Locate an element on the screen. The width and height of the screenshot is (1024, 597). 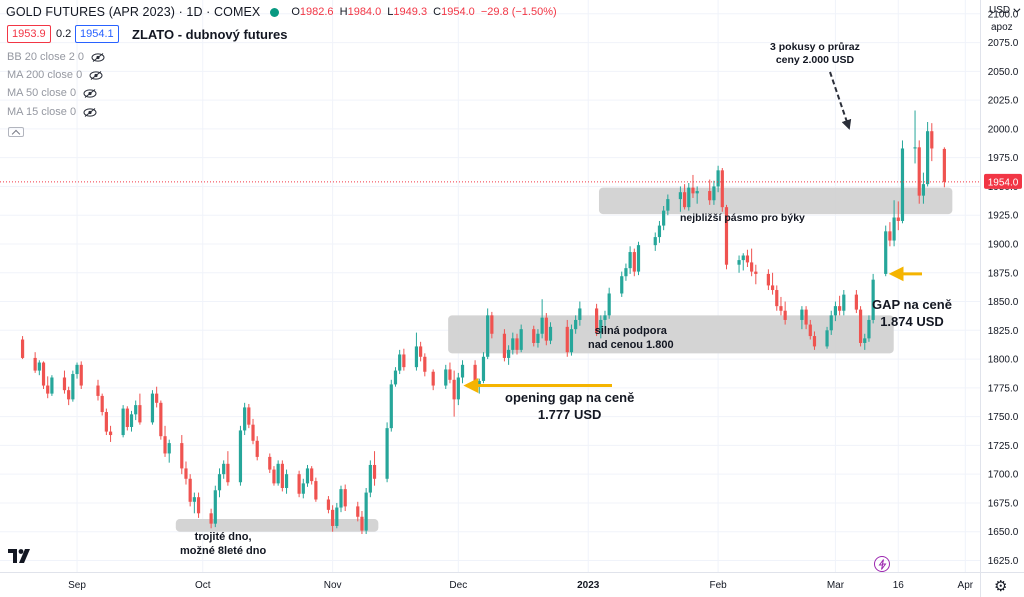
time-tick-label: Sep is located at coordinates (77, 585).